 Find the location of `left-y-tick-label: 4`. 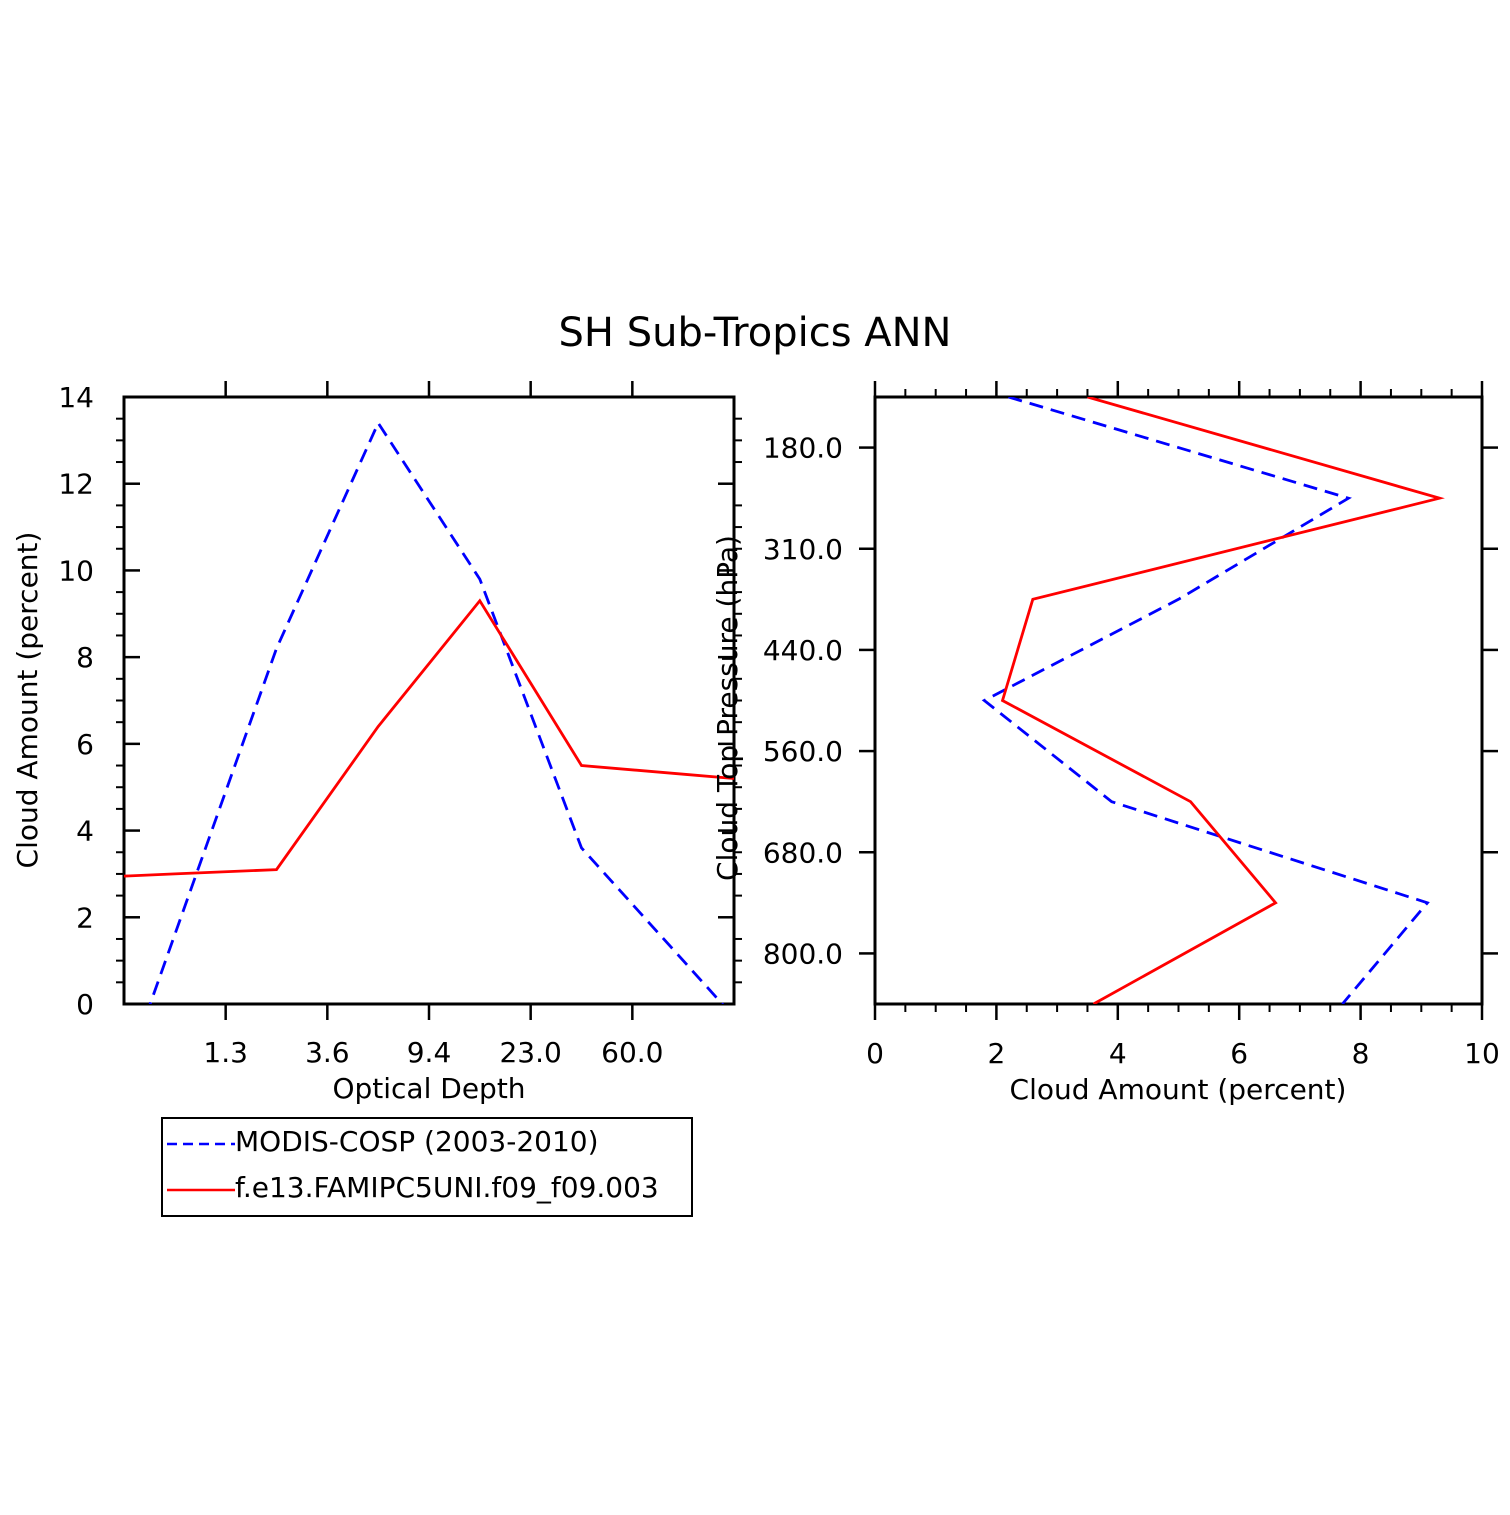

left-y-tick-label: 4 is located at coordinates (85, 831).